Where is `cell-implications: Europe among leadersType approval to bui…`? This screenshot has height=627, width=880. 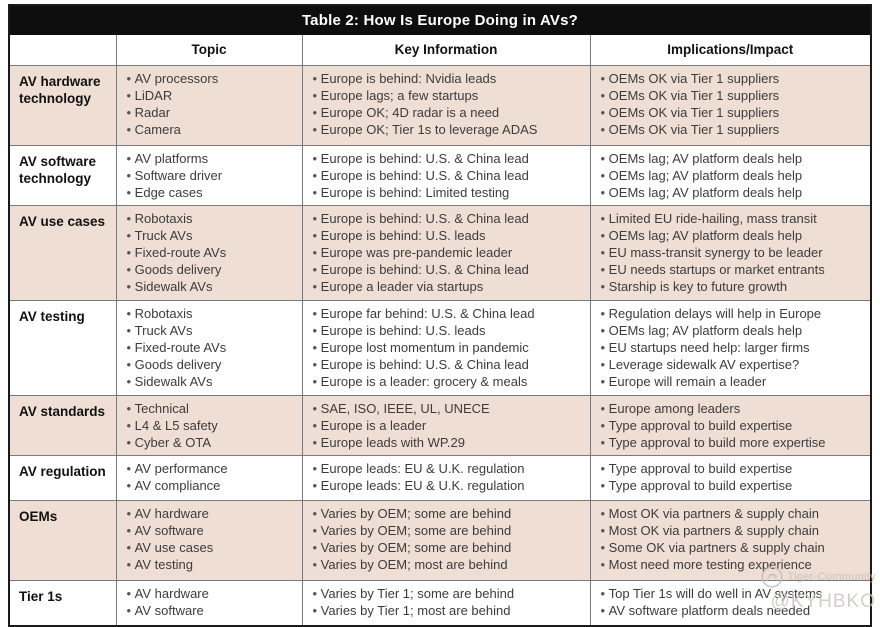 cell-implications: Europe among leadersType approval to bui… is located at coordinates (729, 425).